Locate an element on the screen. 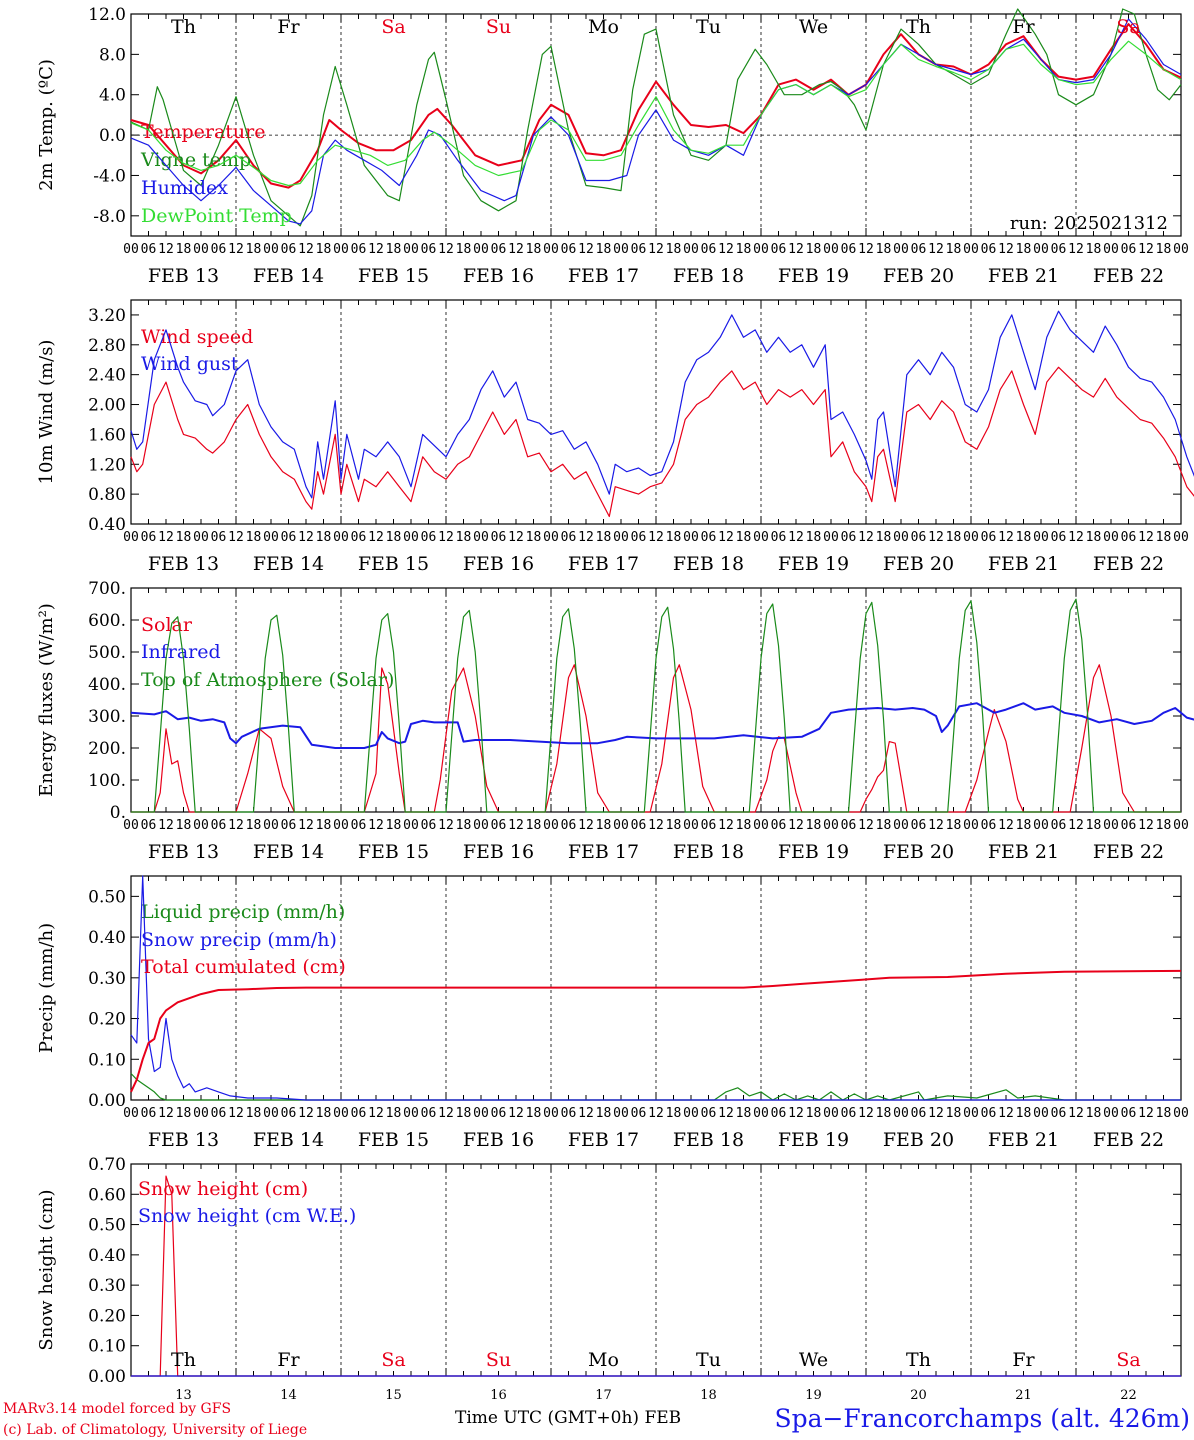 The image size is (1194, 1440). date-label: FEB 15 is located at coordinates (393, 276).